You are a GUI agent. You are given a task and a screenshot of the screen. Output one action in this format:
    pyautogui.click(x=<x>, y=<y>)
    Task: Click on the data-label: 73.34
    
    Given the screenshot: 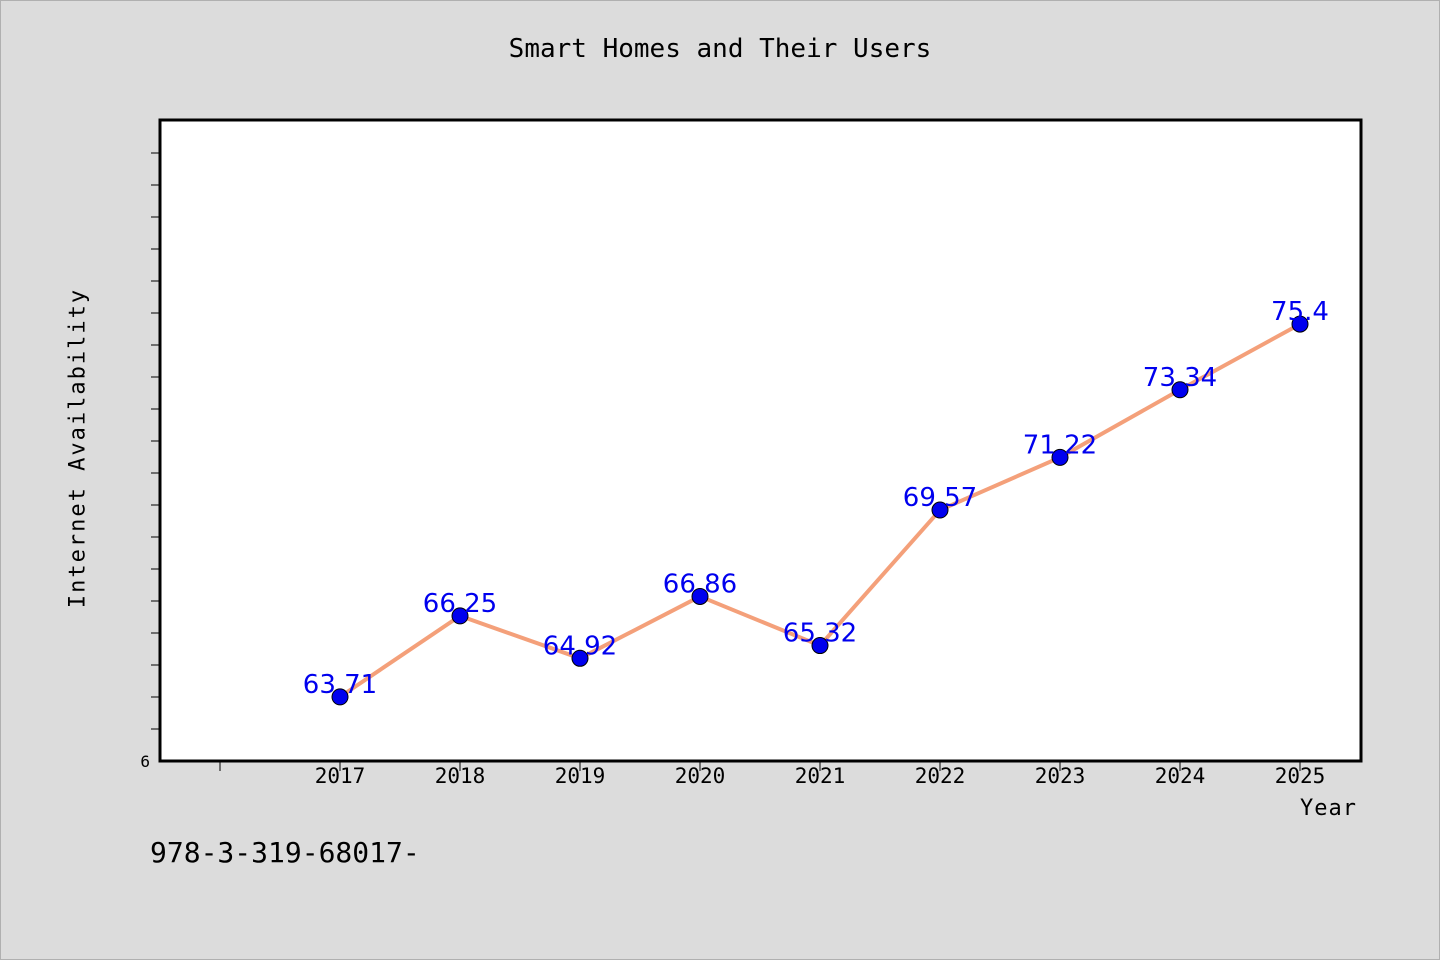 What is the action you would take?
    pyautogui.click(x=1180, y=378)
    